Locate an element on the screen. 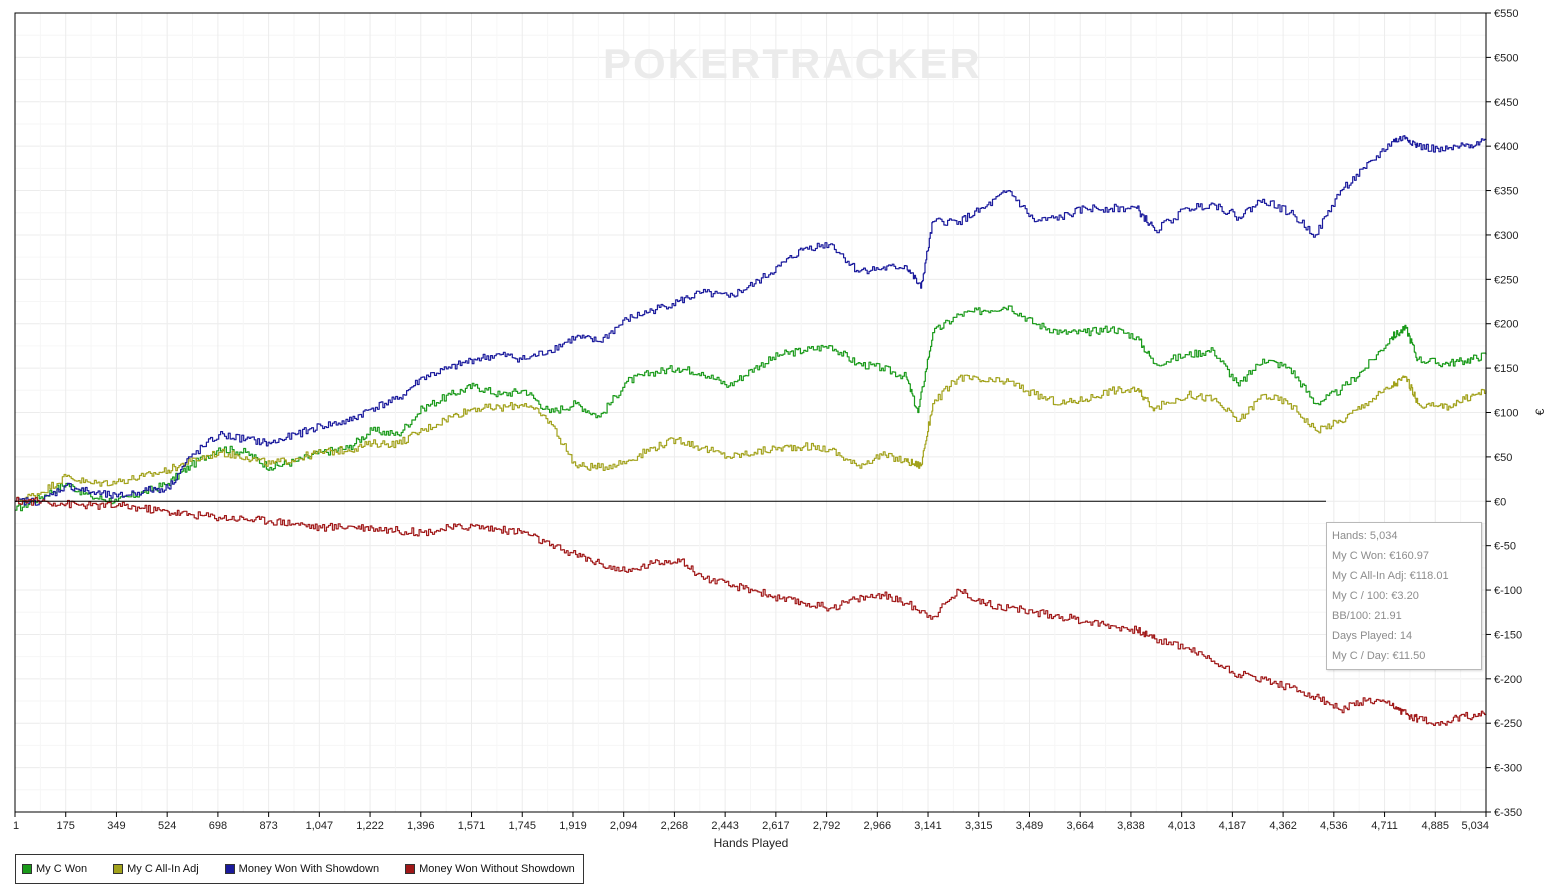 Image resolution: width=1553 pixels, height=895 pixels. watermark: POKERTRACKER is located at coordinates (792, 63).